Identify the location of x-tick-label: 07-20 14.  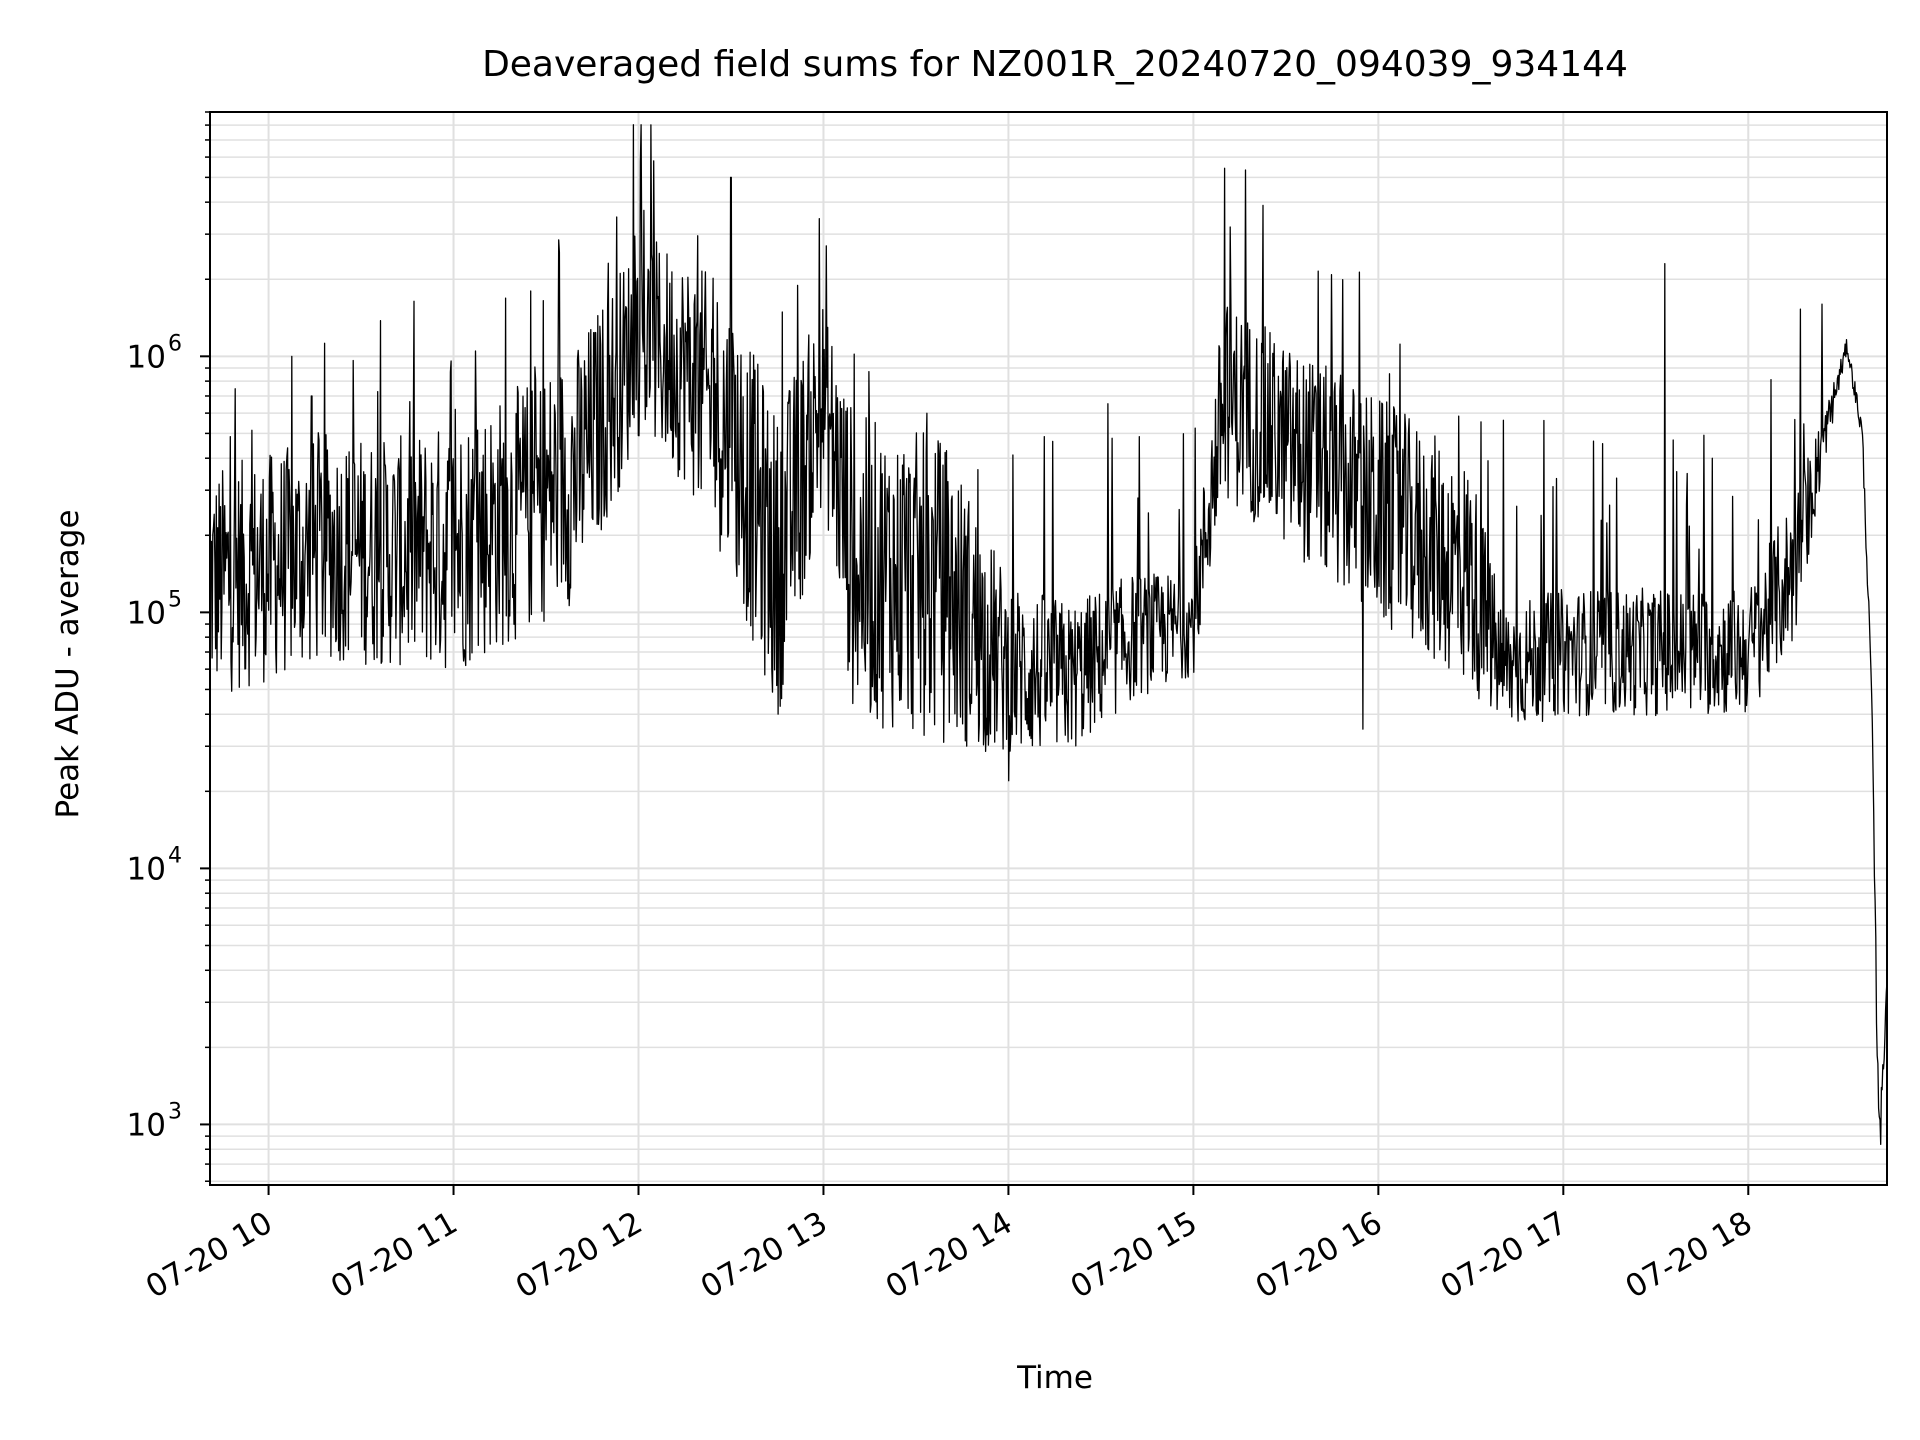
(949, 1255).